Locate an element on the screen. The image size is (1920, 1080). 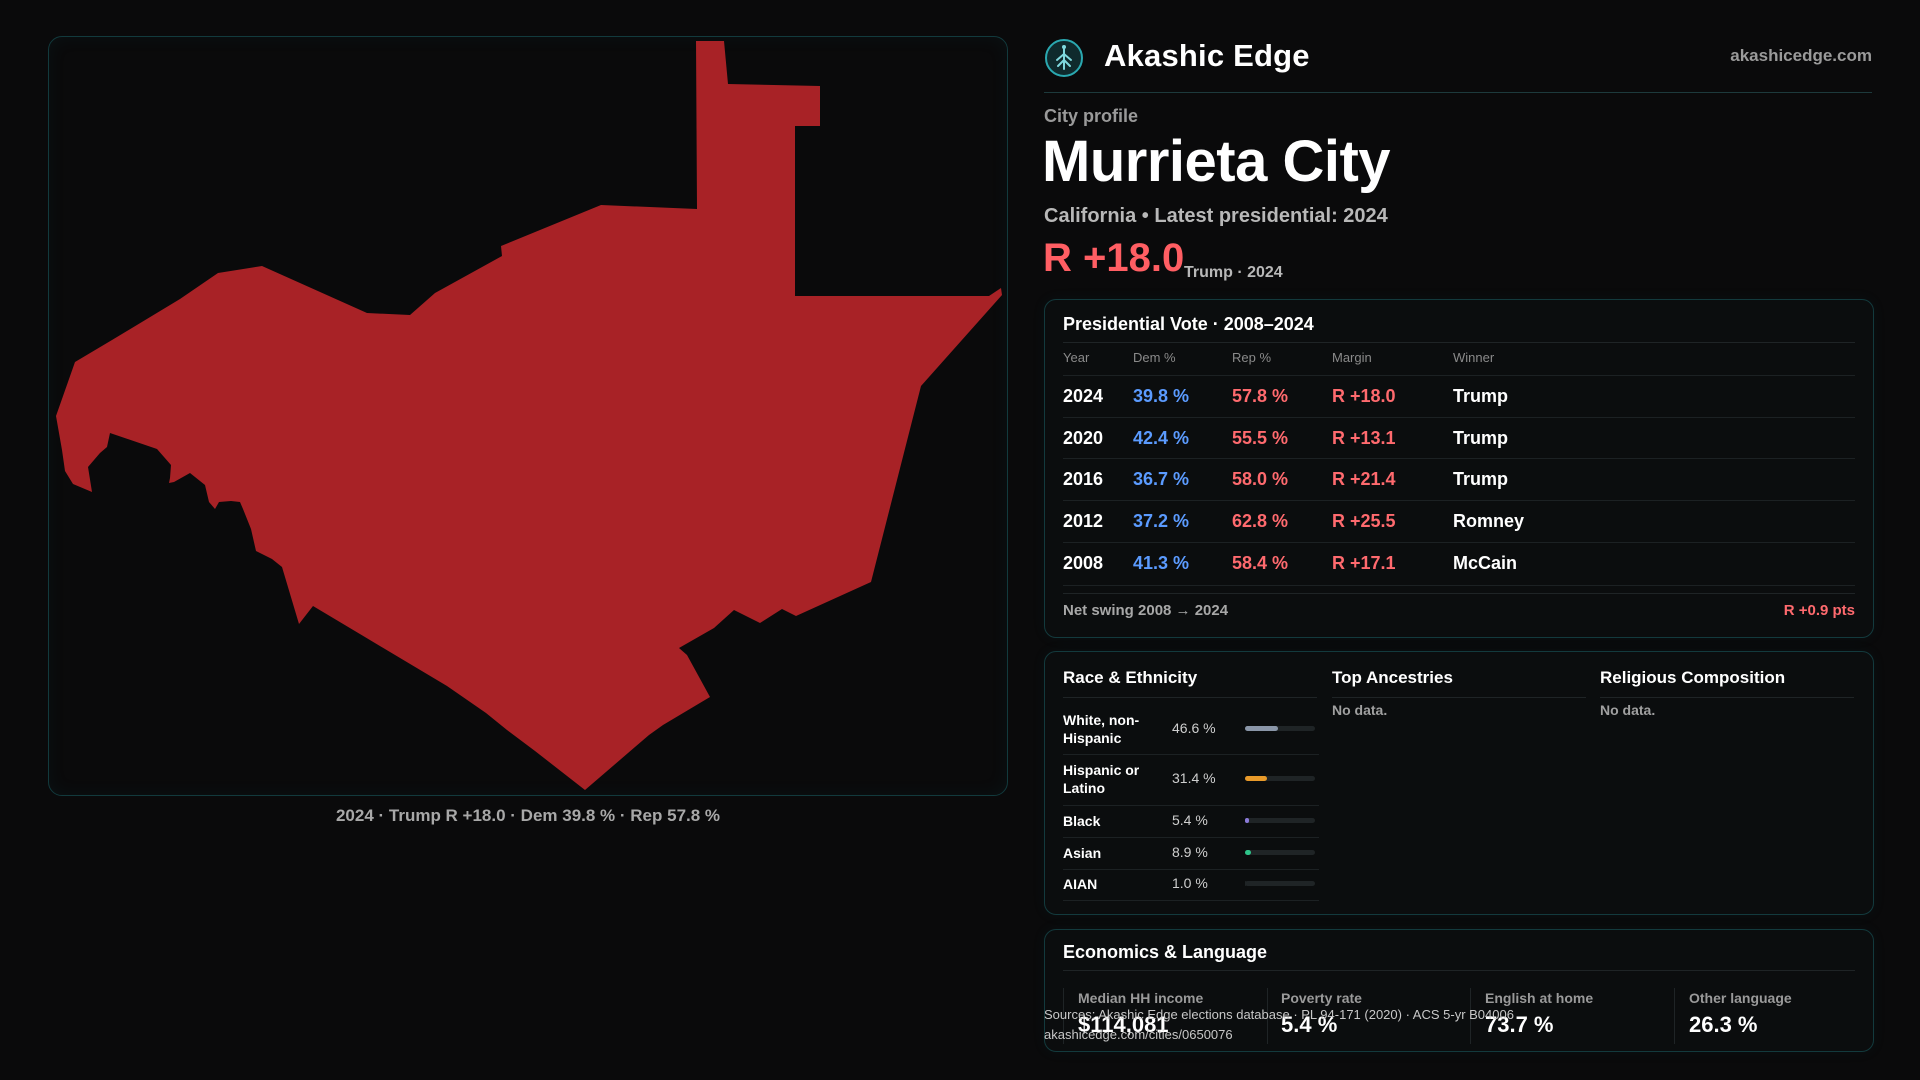
ancestries-section: Top Ancestries is located at coordinates (1459, 683).